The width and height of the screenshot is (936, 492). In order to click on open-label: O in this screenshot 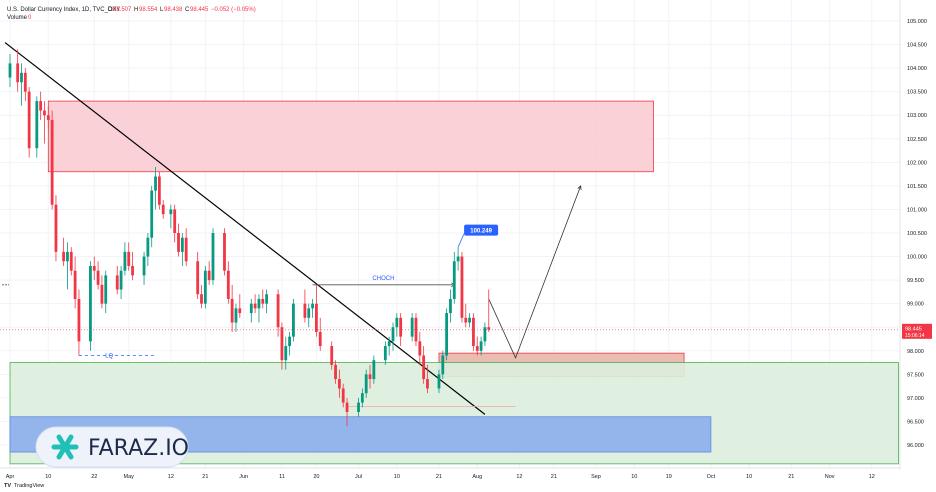, I will do `click(110, 10)`.